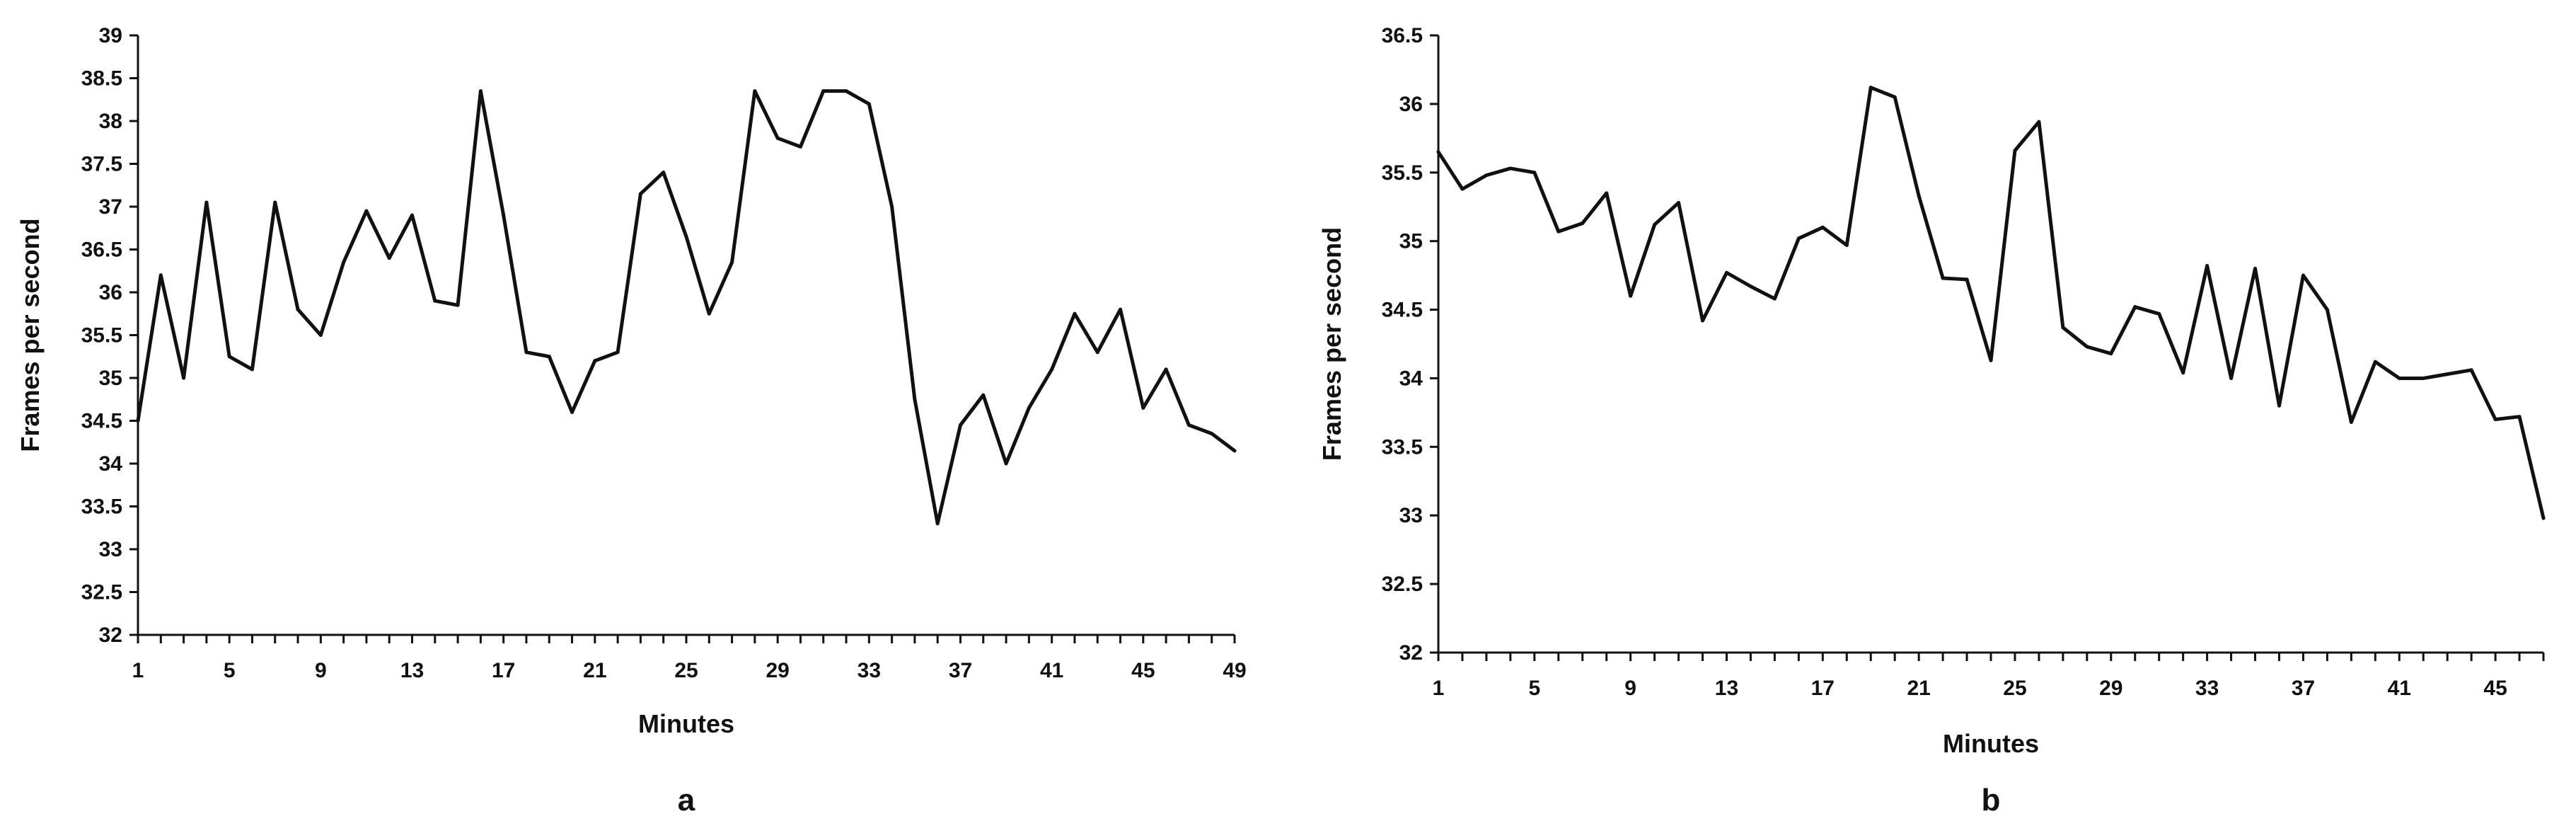  I want to click on y-tick-label: 35, so click(1411, 242).